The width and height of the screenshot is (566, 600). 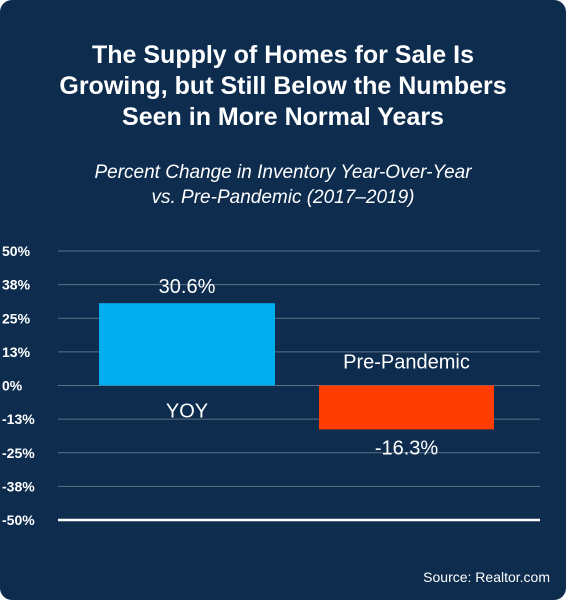 I want to click on bar-category-label: Pre-Pandemic, so click(x=406, y=363).